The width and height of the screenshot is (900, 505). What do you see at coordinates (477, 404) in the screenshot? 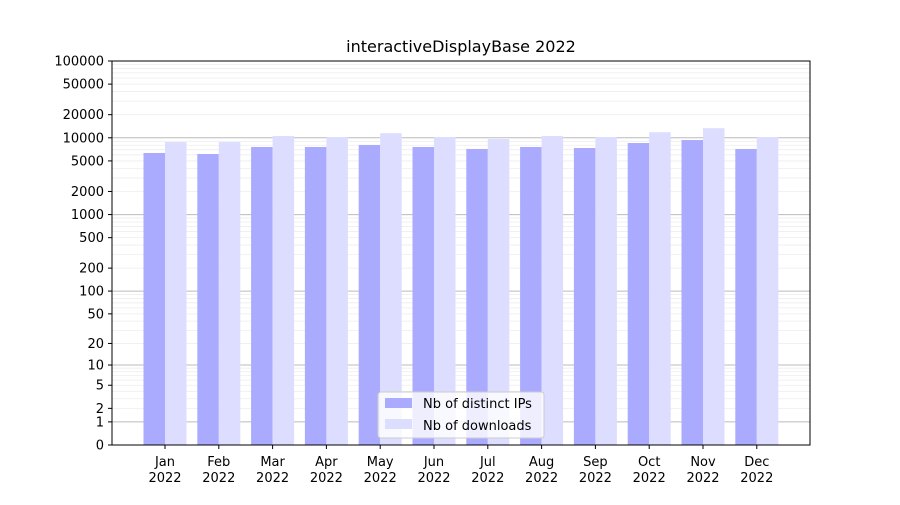
I see `legend-label-ips: Nb of distinct IPs` at bounding box center [477, 404].